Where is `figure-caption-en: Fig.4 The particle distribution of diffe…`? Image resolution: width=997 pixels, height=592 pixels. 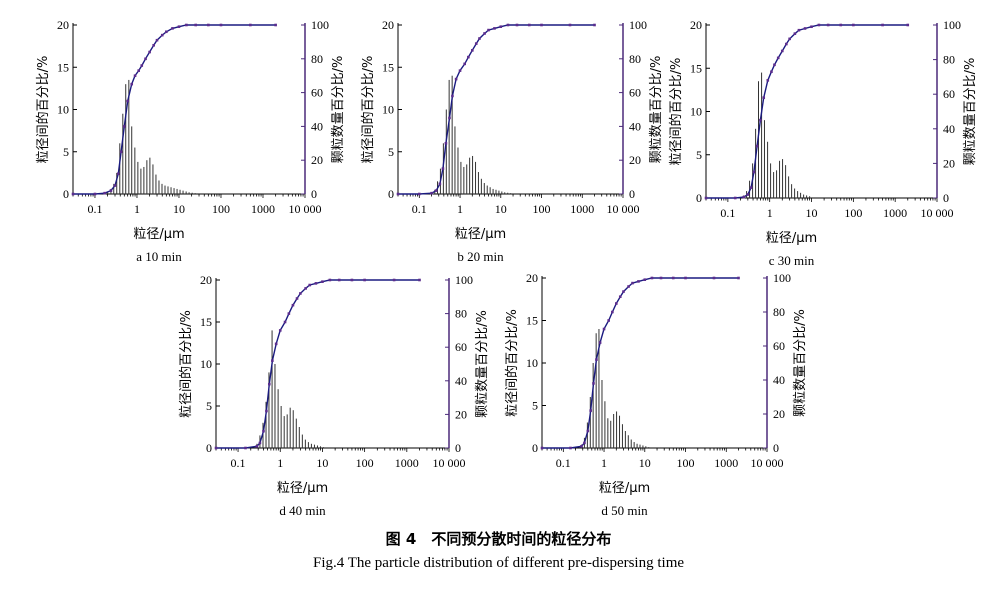
figure-caption-en: Fig.4 The particle distribution of diffe… is located at coordinates (498, 563).